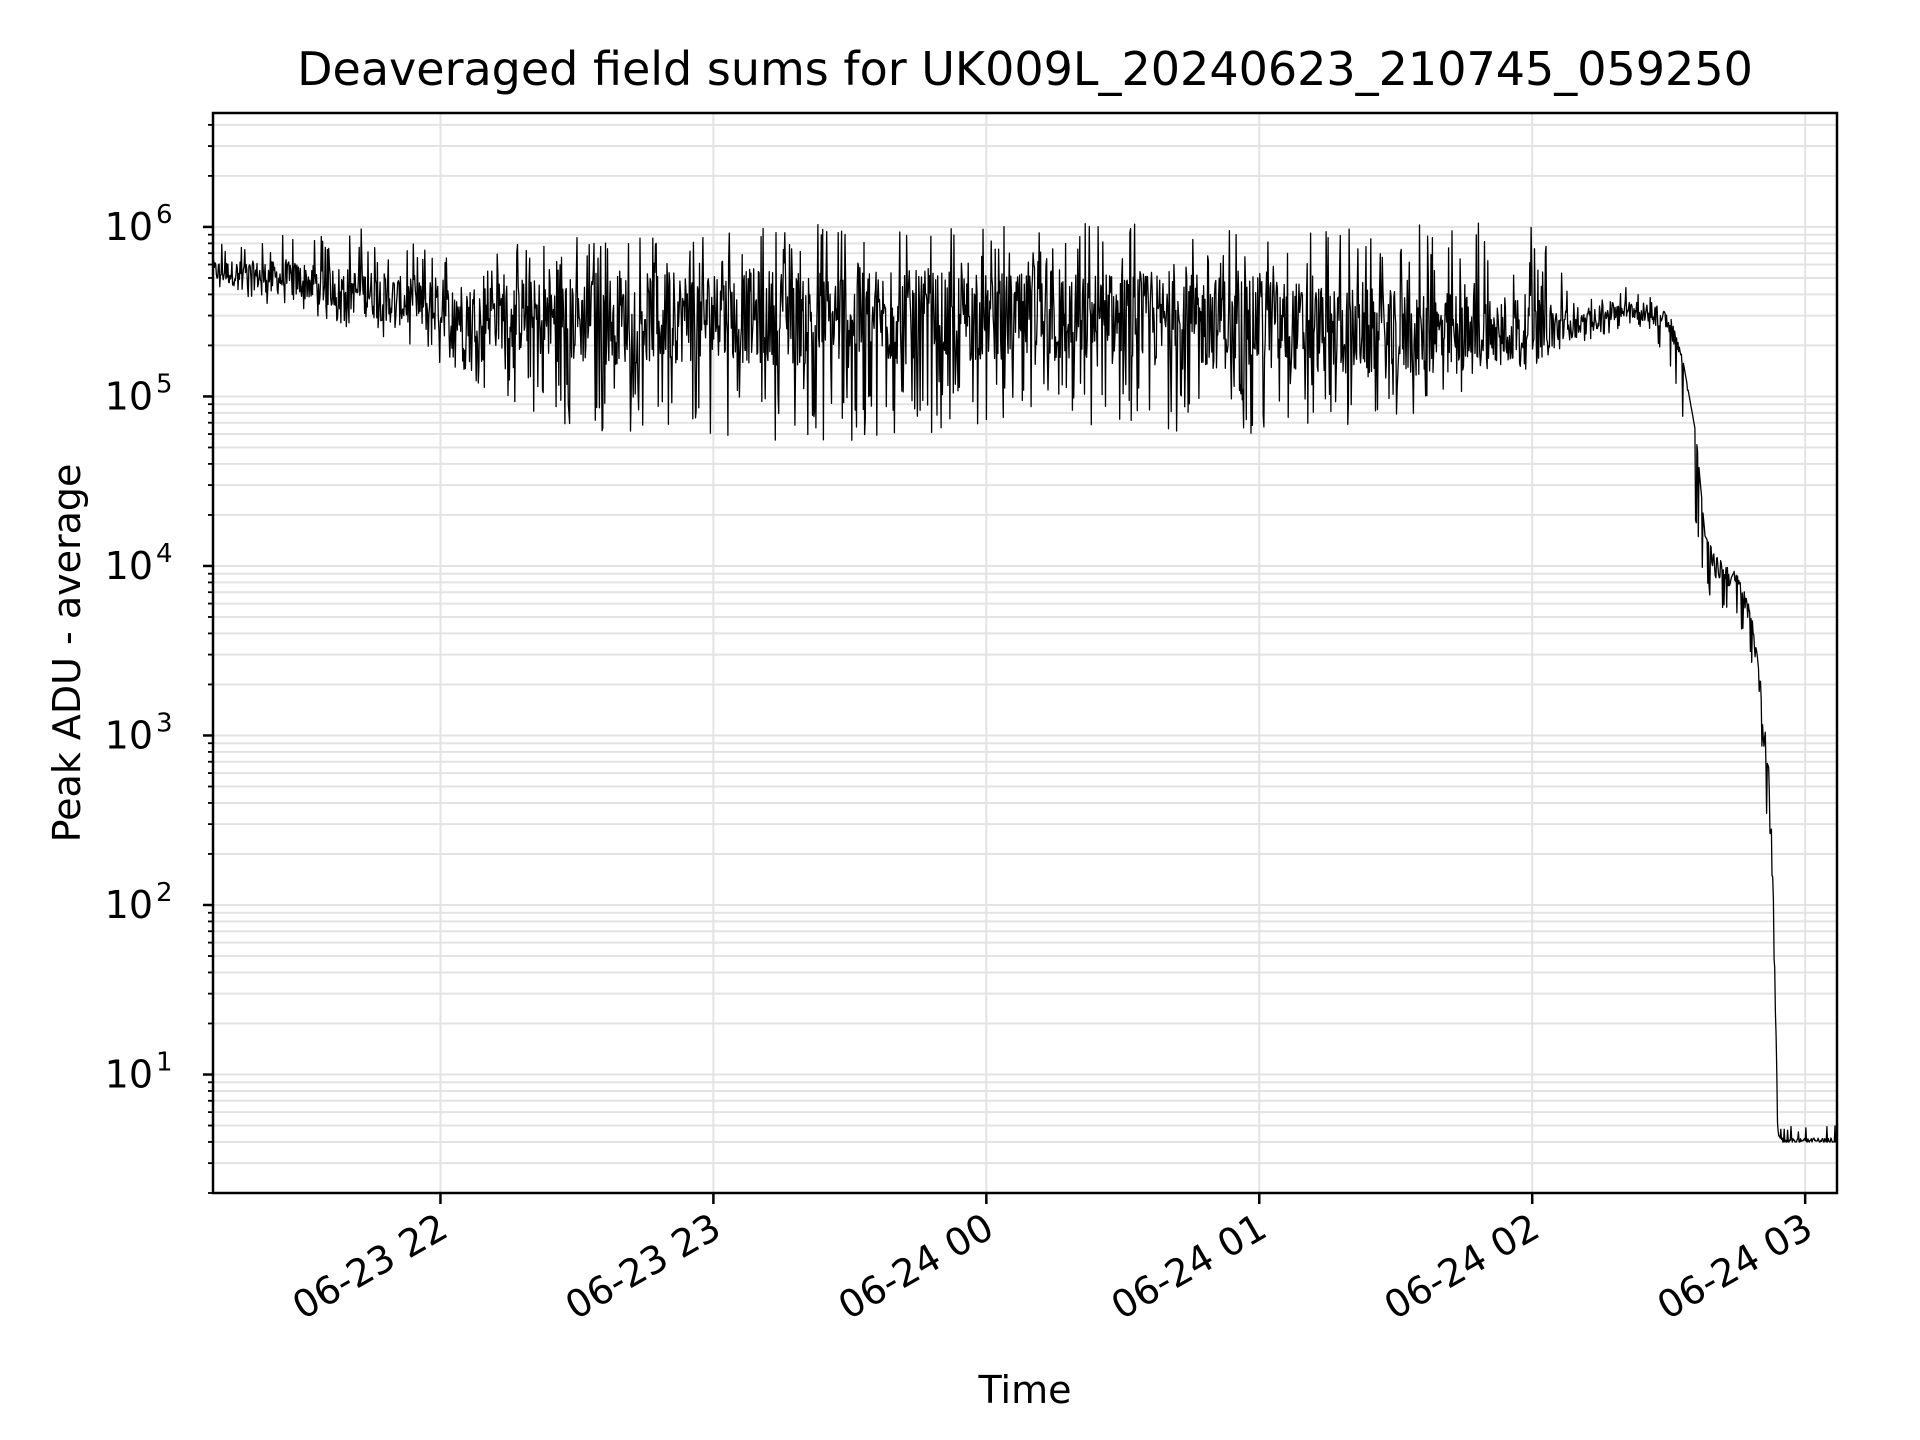 This screenshot has height=1440, width=1920. I want to click on y-tick-exponent: 6, so click(164, 215).